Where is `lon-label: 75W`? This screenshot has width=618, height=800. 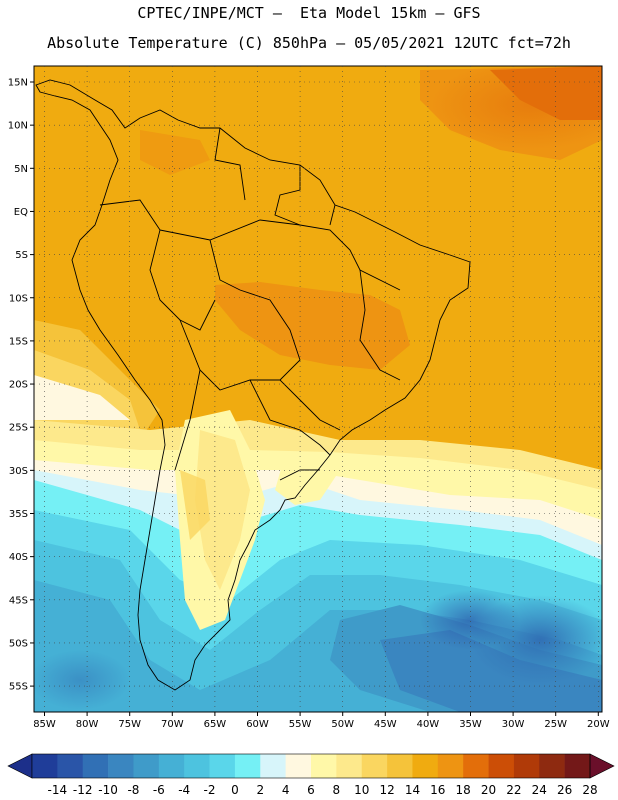 lon-label: 75W is located at coordinates (129, 724).